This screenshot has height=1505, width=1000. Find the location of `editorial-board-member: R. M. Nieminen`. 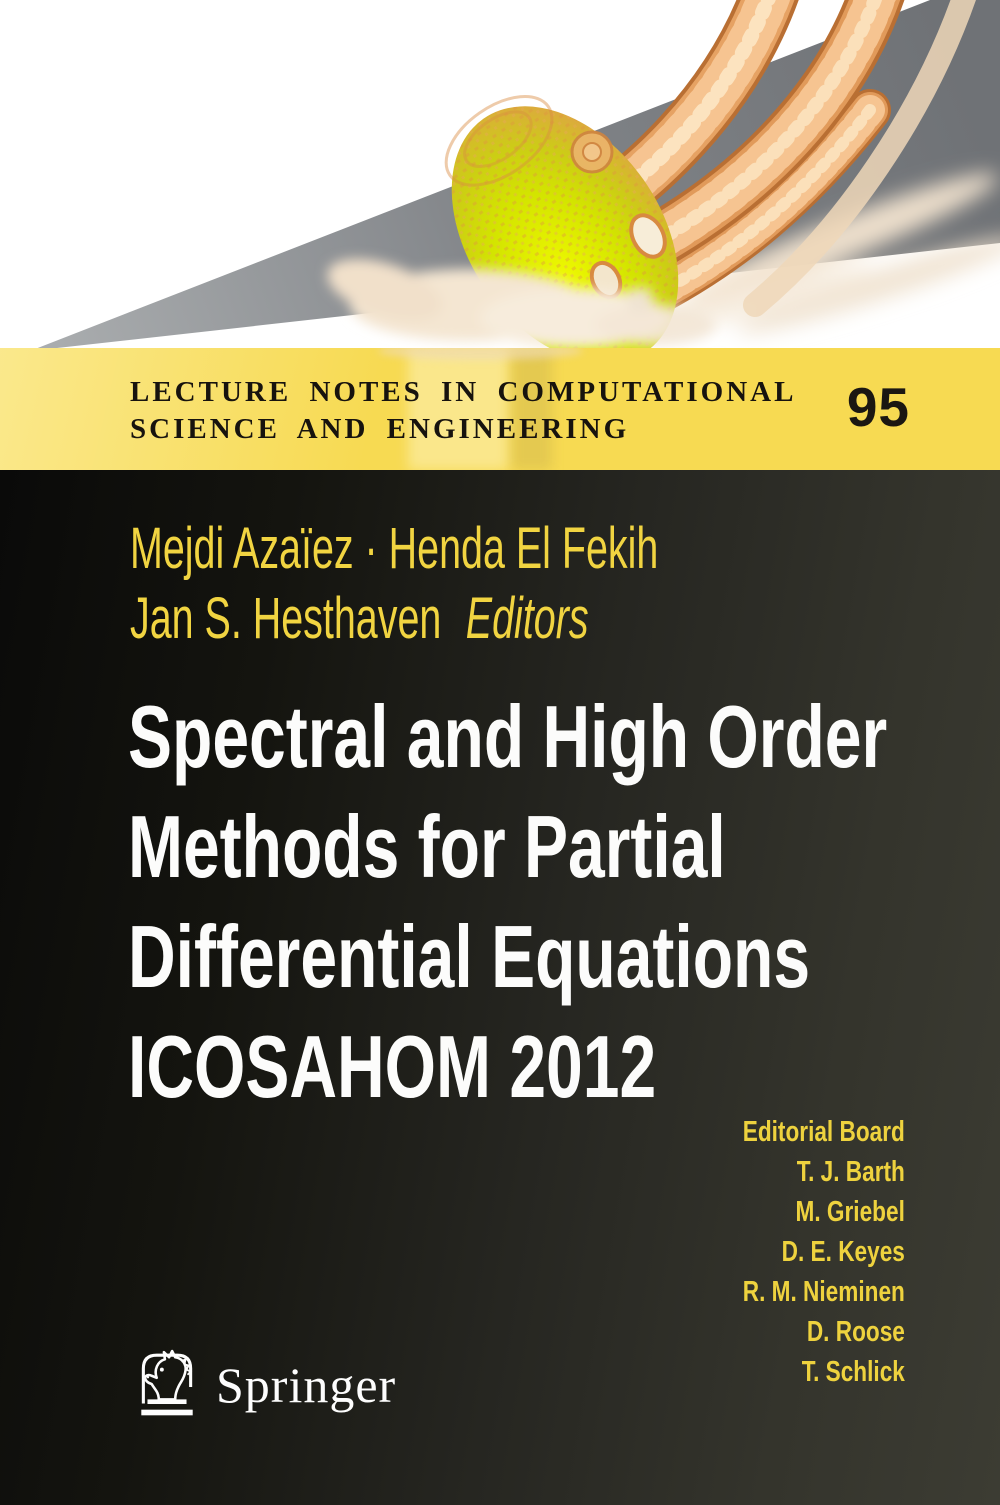

editorial-board-member: R. M. Nieminen is located at coordinates (823, 1292).